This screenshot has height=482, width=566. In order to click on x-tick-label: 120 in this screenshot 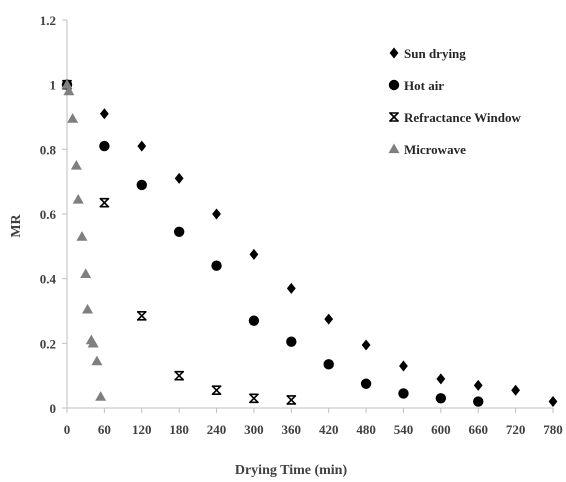, I will do `click(142, 429)`.